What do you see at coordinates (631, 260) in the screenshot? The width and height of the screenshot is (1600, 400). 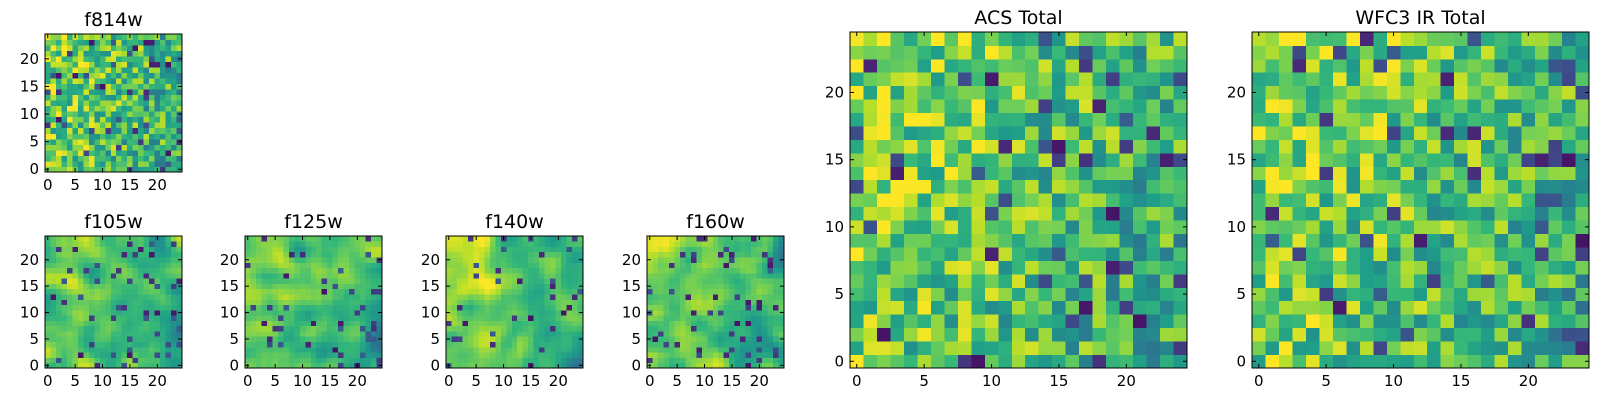 I see `y-tick-label: 20` at bounding box center [631, 260].